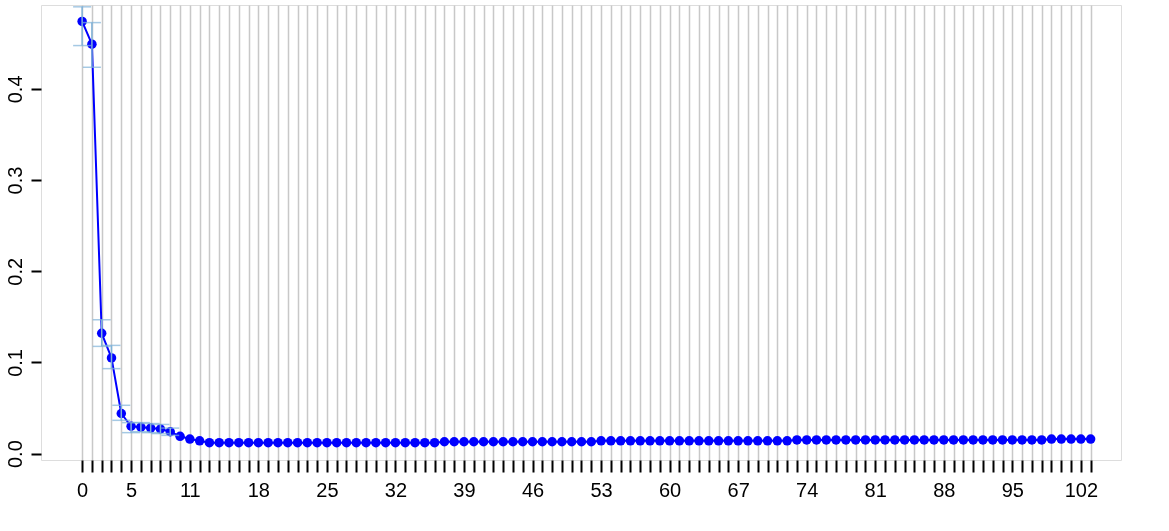  Describe the element at coordinates (1012, 489) in the screenshot. I see `x-tick-label: 95` at that location.